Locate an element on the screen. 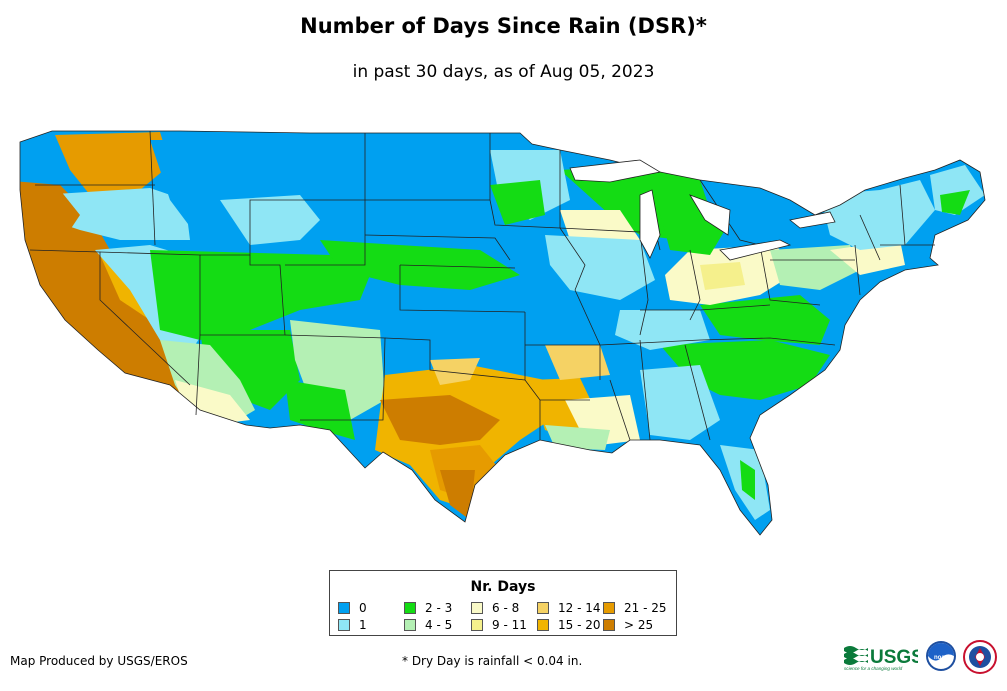  region-21-25-pnw is located at coordinates (112, 163).